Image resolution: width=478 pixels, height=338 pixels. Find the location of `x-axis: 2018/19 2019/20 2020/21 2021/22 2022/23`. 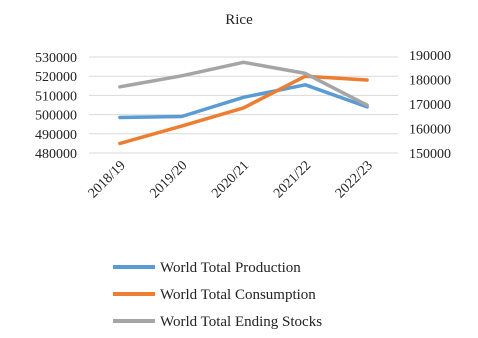

x-axis: 2018/19 2019/20 2020/21 2021/22 2022/23 is located at coordinates (242, 176).